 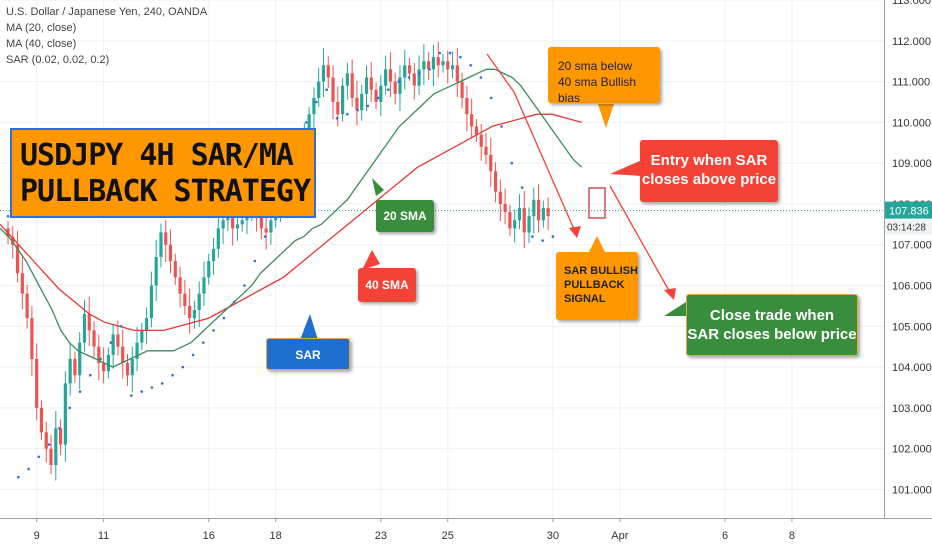 What do you see at coordinates (912, 164) in the screenshot?
I see `price-tick-8: 109.000` at bounding box center [912, 164].